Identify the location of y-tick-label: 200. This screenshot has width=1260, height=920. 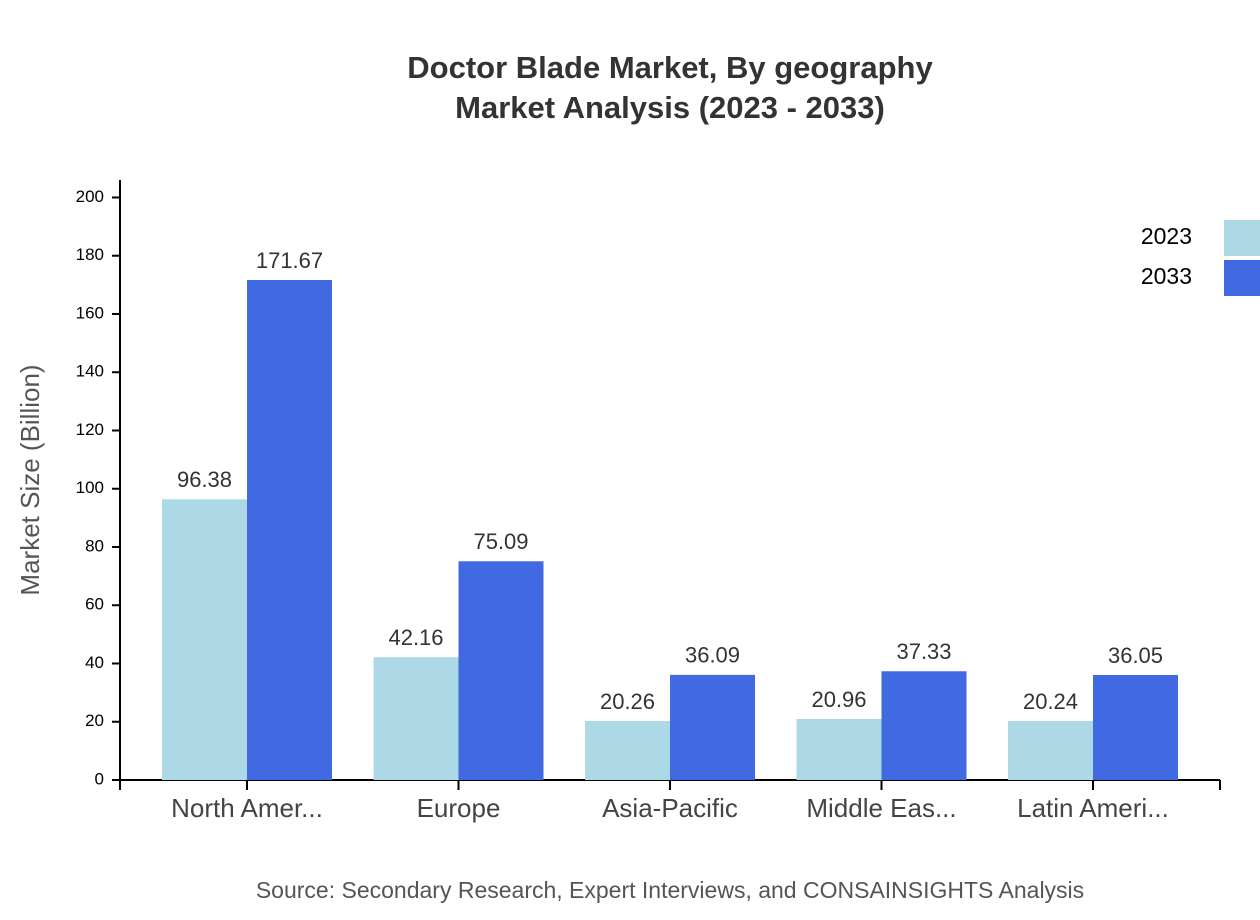
(90, 196).